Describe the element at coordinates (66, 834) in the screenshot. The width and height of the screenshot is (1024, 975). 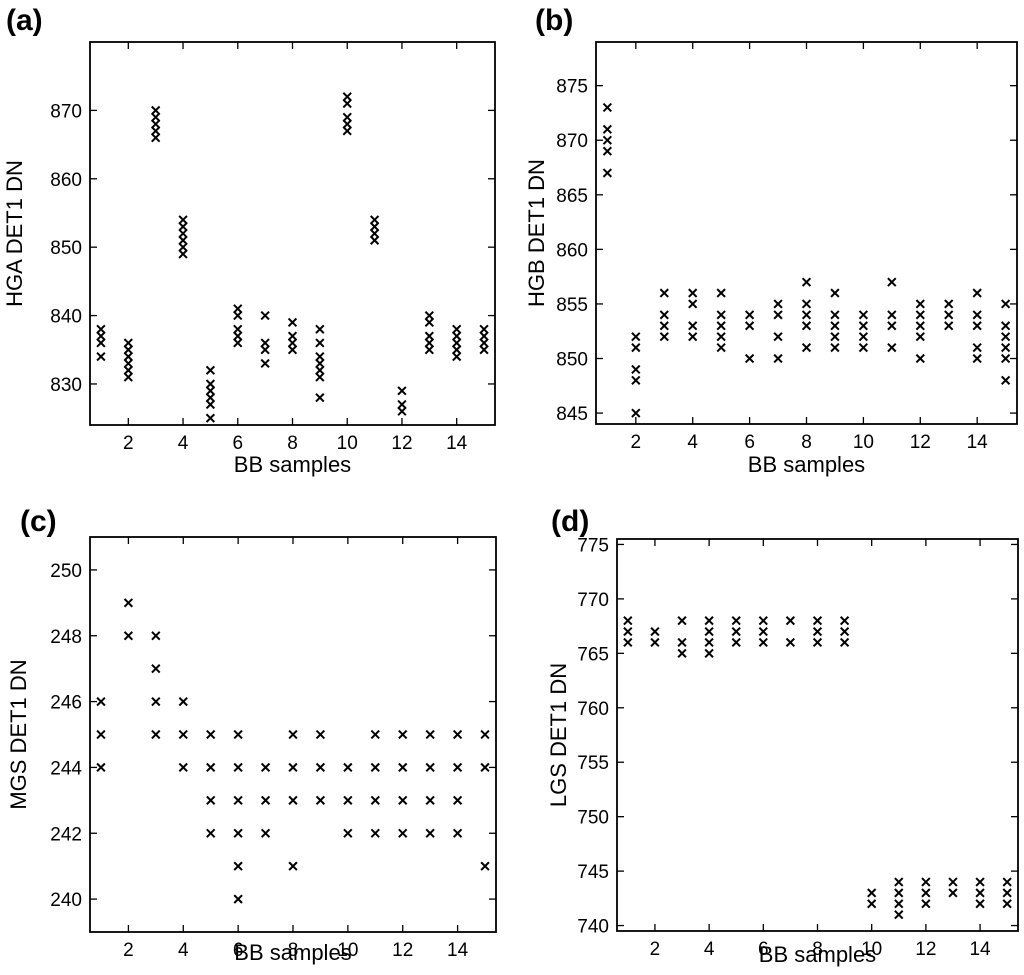
I see `y-tick-label: 242` at that location.